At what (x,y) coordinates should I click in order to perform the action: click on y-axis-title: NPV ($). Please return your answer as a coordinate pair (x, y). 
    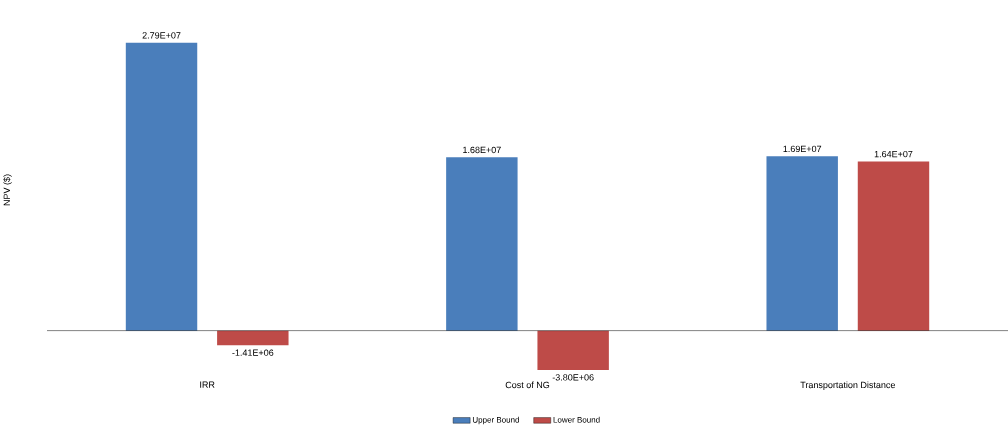
    Looking at the image, I should click on (7, 190).